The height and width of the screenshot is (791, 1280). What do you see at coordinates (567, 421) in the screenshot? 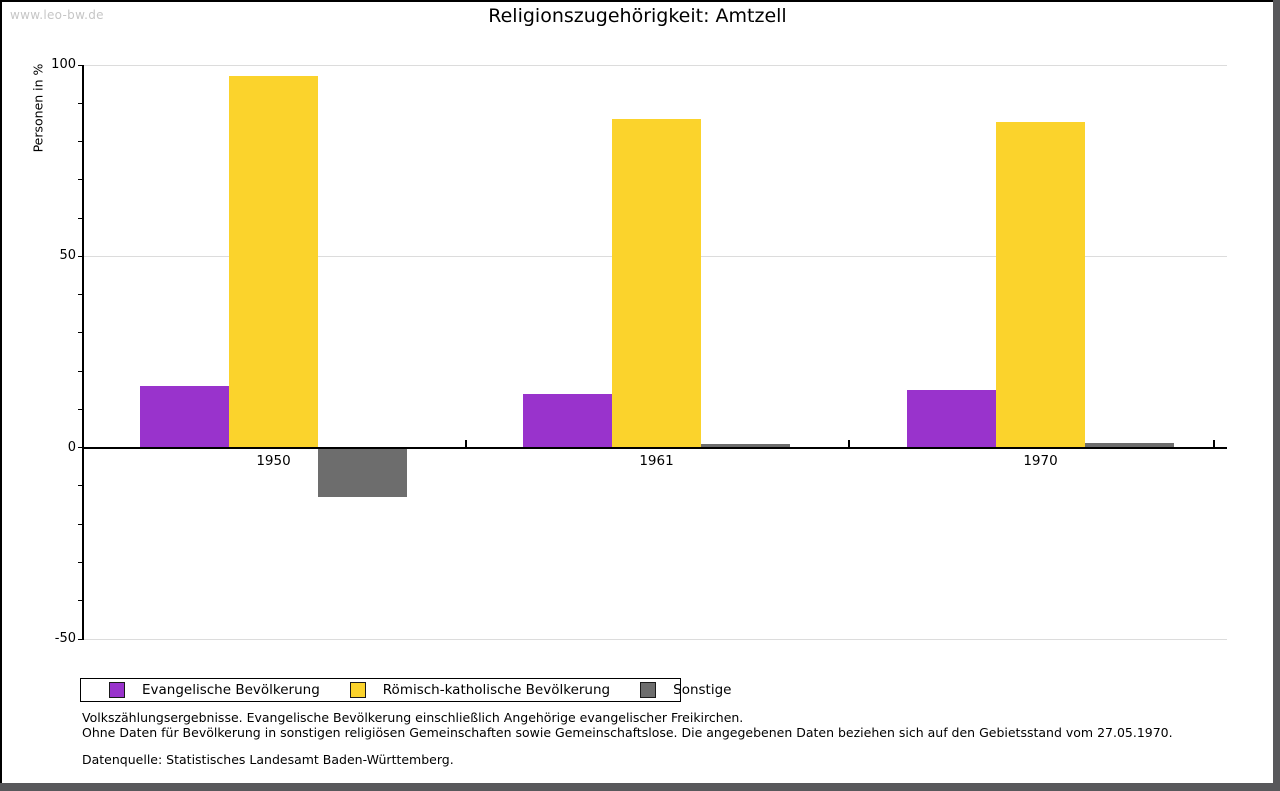
I see `bar-evangelische-bev-lkerung-1961` at bounding box center [567, 421].